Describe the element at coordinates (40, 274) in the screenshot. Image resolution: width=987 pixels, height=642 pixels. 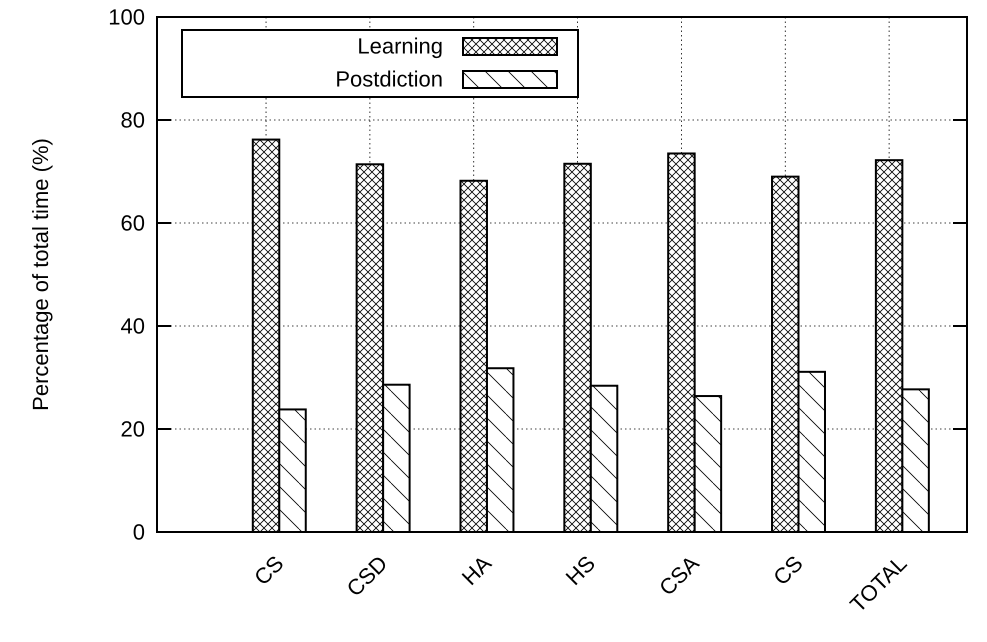
I see `y-axis-title: Percentage of total time (%)` at that location.